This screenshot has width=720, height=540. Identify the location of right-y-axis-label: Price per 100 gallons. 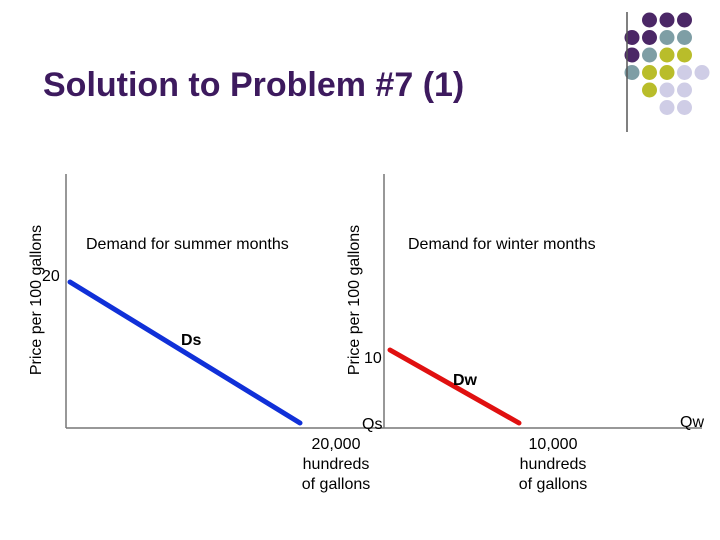
(354, 300).